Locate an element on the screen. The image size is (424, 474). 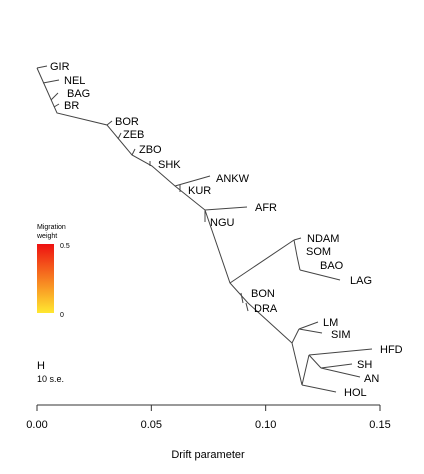
branch-sim is located at coordinates (310, 331).